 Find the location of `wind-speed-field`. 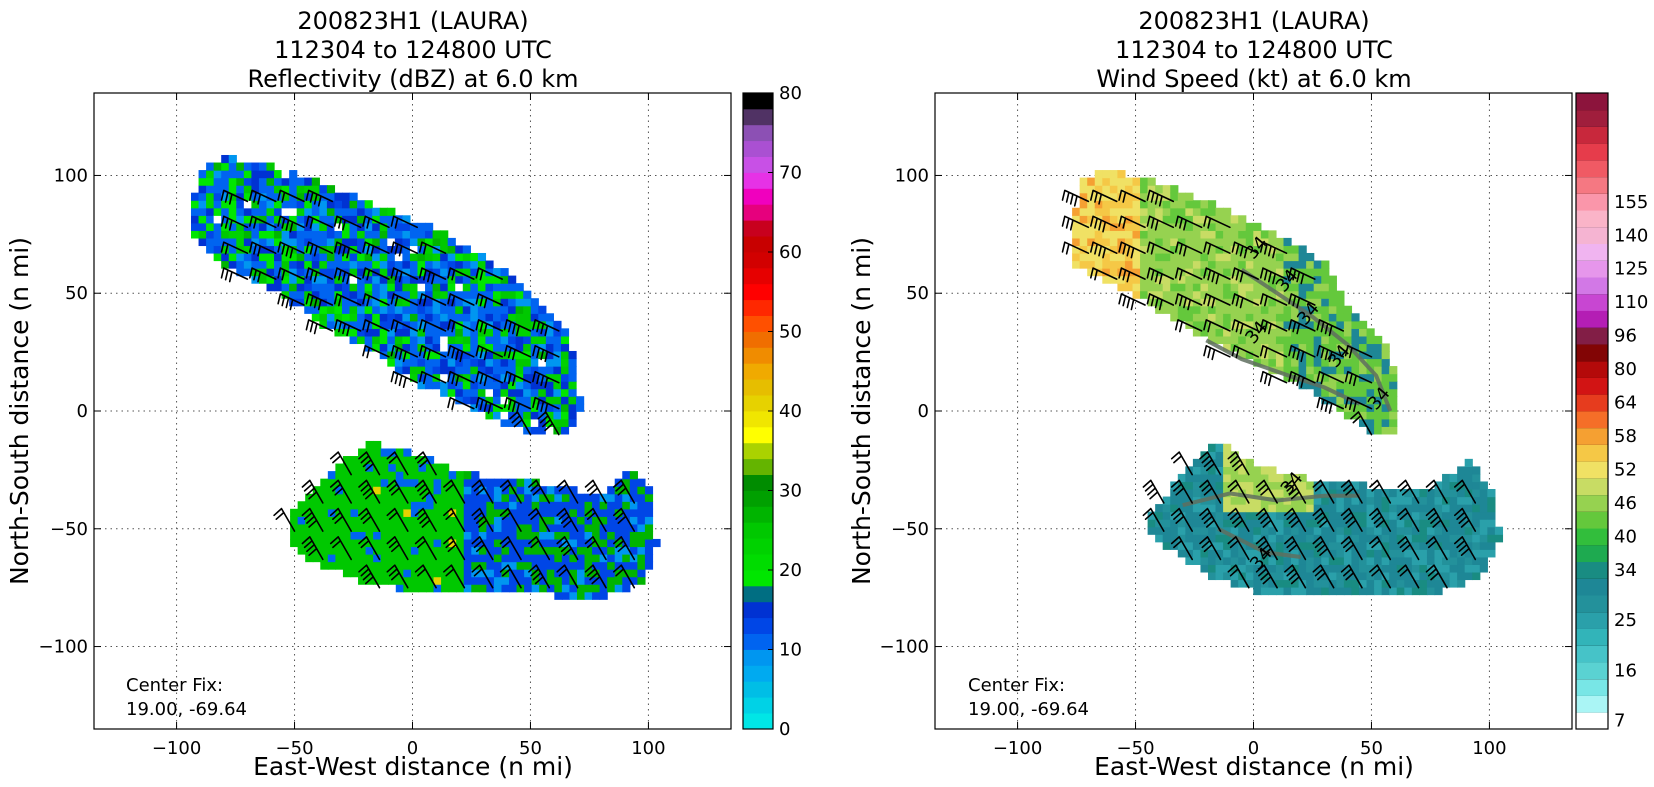

wind-speed-field is located at coordinates (1288, 383).